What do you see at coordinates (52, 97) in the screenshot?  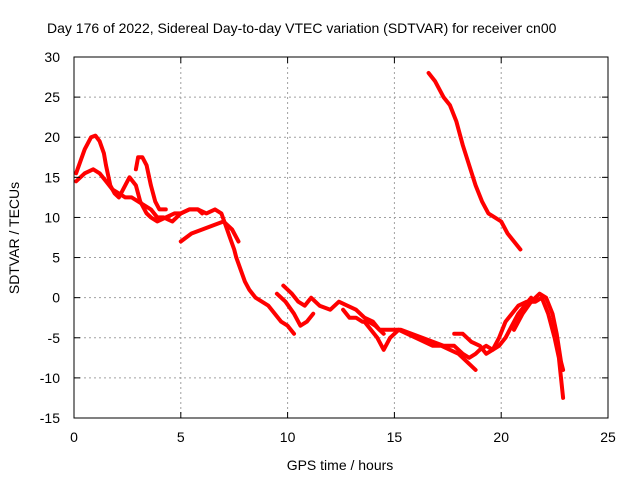 I see `y-tick-label: 25` at bounding box center [52, 97].